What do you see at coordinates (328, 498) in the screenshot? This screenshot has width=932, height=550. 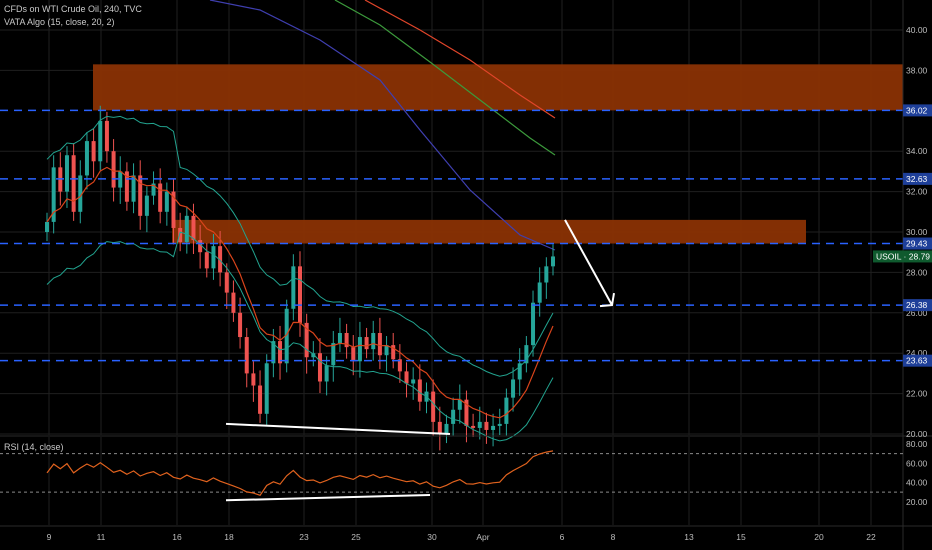 I see `rsi-trendline` at bounding box center [328, 498].